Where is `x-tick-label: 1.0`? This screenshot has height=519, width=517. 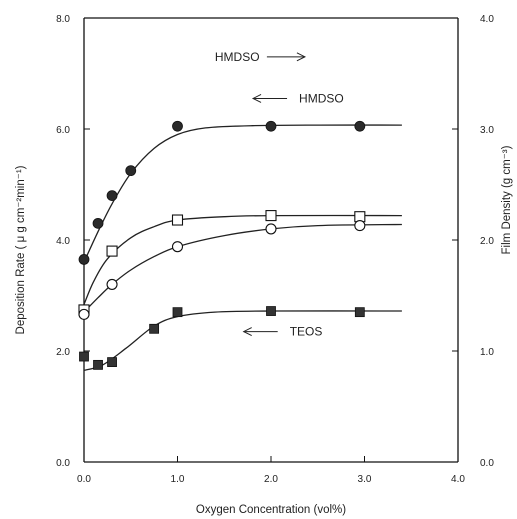
x-tick-label: 1.0 is located at coordinates (178, 479).